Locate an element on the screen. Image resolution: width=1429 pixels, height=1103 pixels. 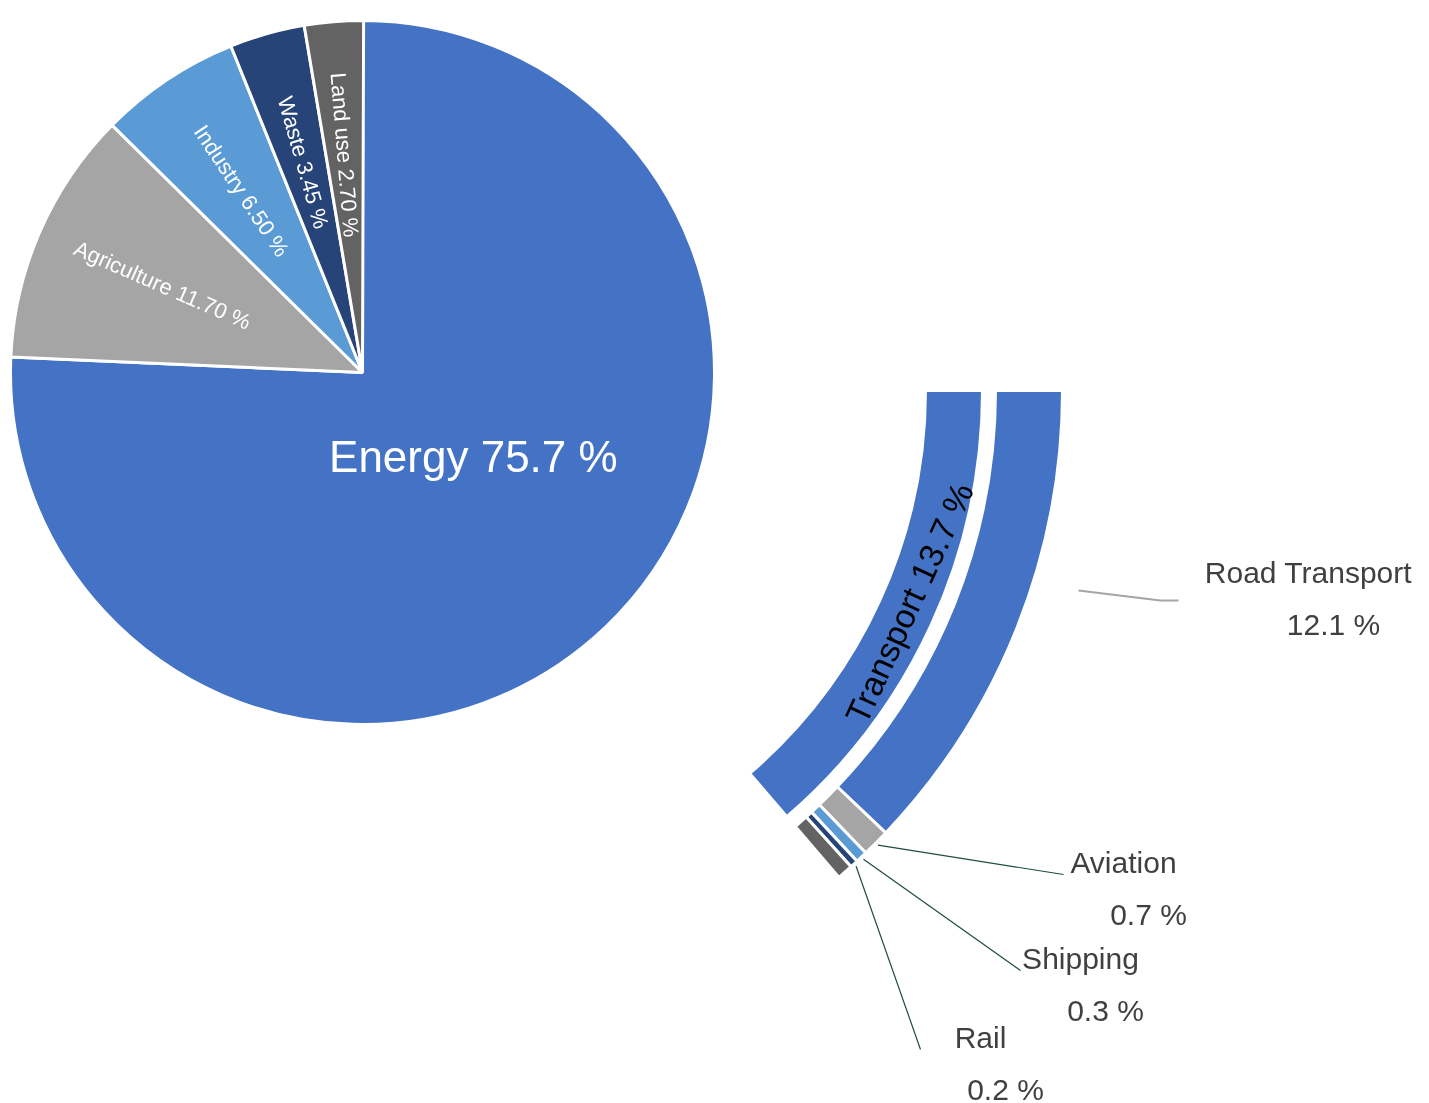
data-label: 0.7 % is located at coordinates (1148, 914).